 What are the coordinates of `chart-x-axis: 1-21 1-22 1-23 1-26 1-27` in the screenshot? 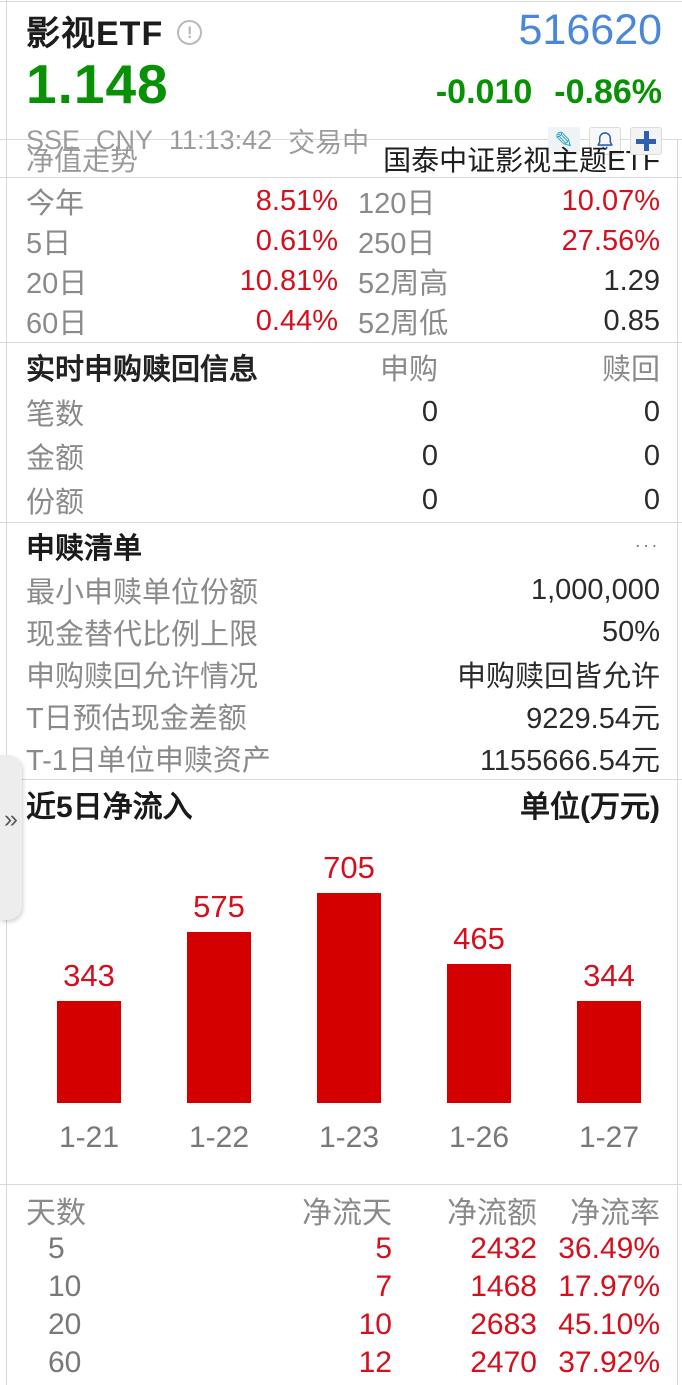 It's located at (341, 1144).